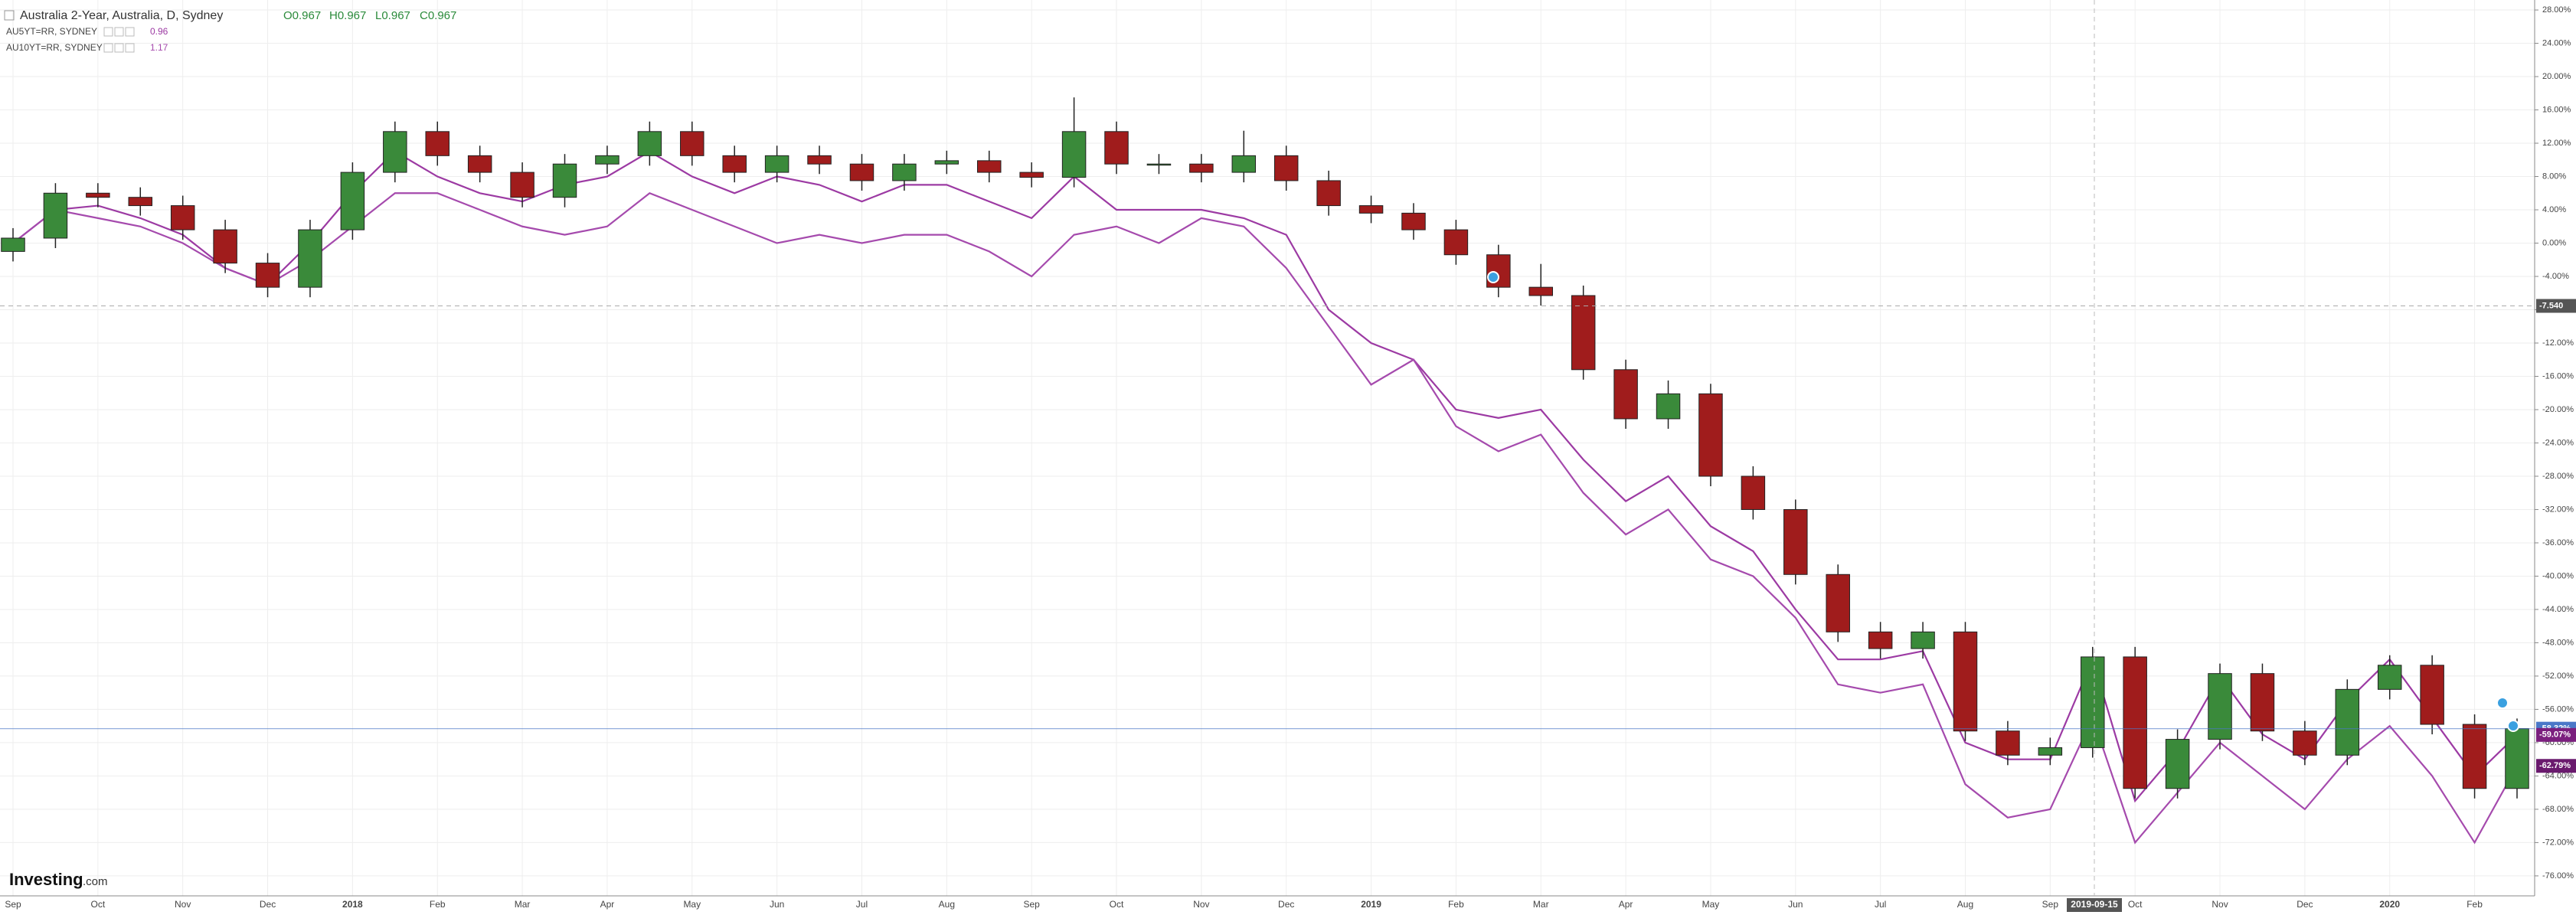  What do you see at coordinates (121, 15) in the screenshot?
I see `instrument-title: Australia 2-Year, Australia, D, Sydney` at bounding box center [121, 15].